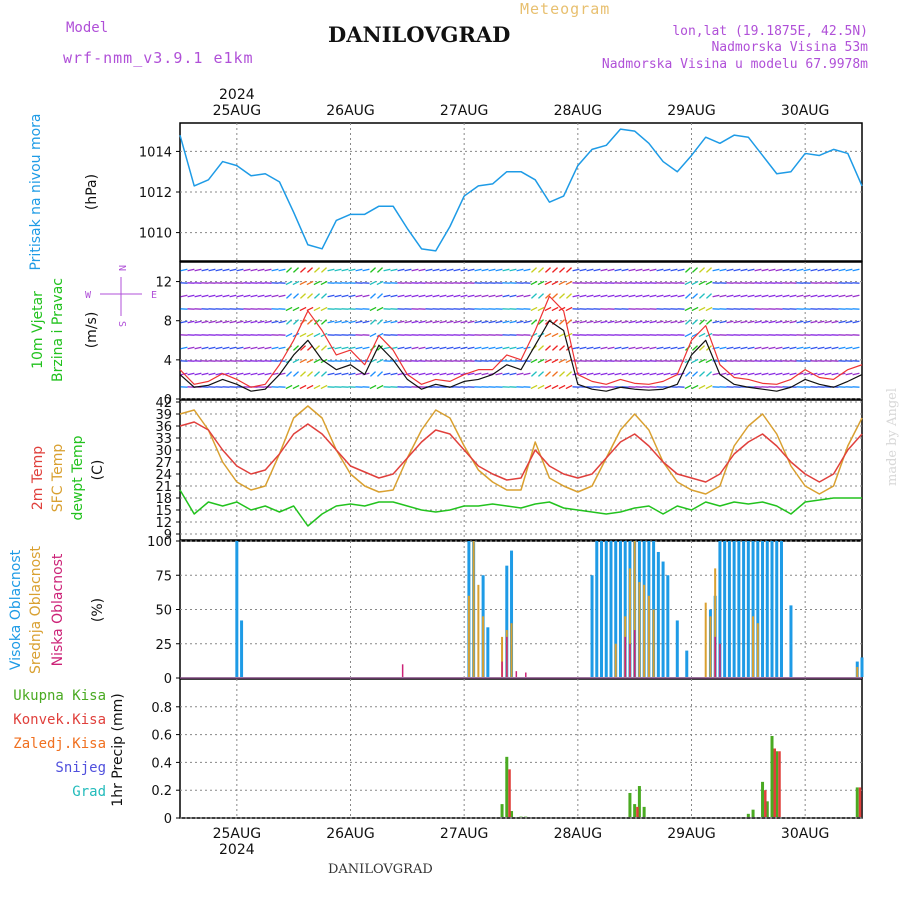  What do you see at coordinates (87, 28) in the screenshot?
I see `model-label: Model` at bounding box center [87, 28].